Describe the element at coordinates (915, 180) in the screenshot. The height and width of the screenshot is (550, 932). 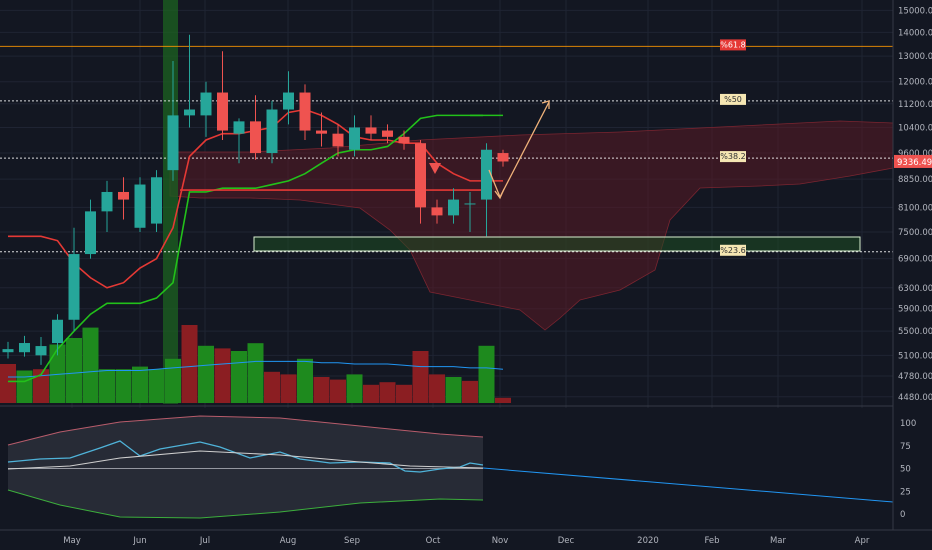
I see `price-tick-label: 8850.00` at that location.